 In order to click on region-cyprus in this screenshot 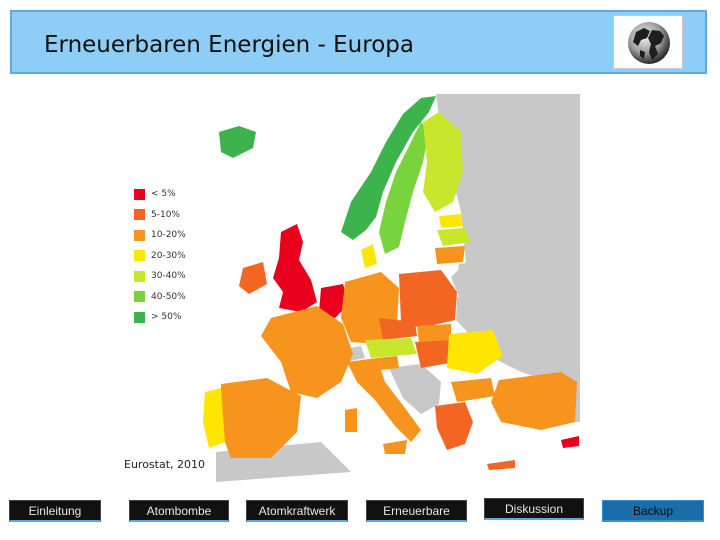, I will do `click(570, 442)`.